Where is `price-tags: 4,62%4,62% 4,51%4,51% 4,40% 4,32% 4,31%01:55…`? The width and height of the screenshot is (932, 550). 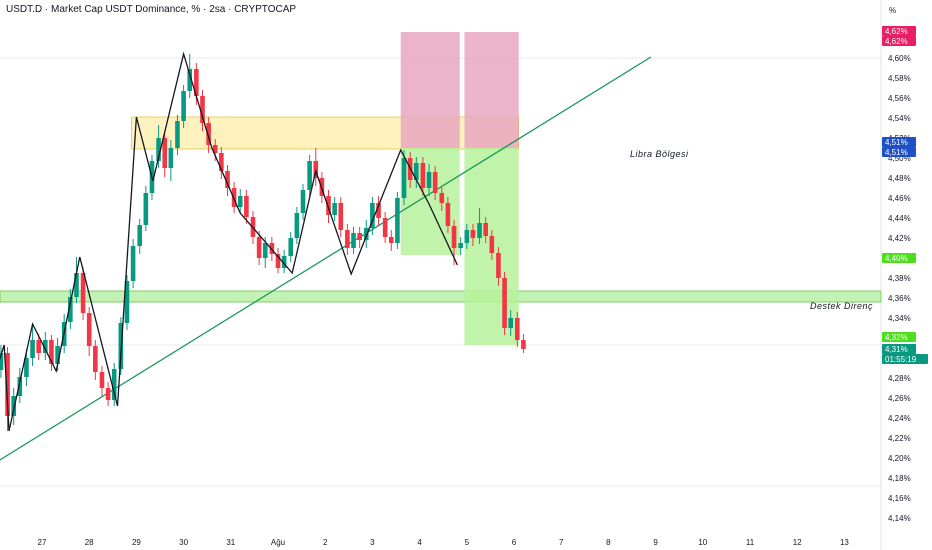
price-tags: 4,62%4,62% 4,51%4,51% 4,40% 4,32% 4,31%01:55… is located at coordinates (905, 195).